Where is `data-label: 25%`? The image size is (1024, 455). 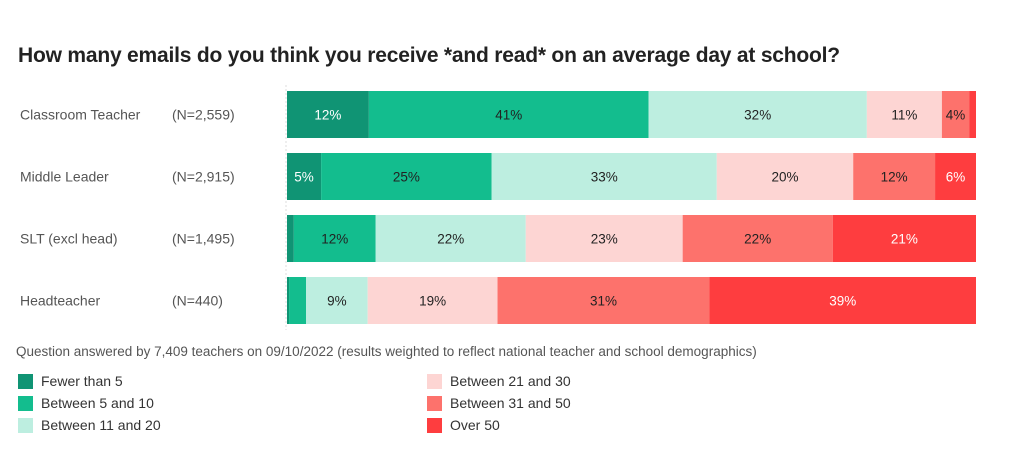 data-label: 25% is located at coordinates (406, 177).